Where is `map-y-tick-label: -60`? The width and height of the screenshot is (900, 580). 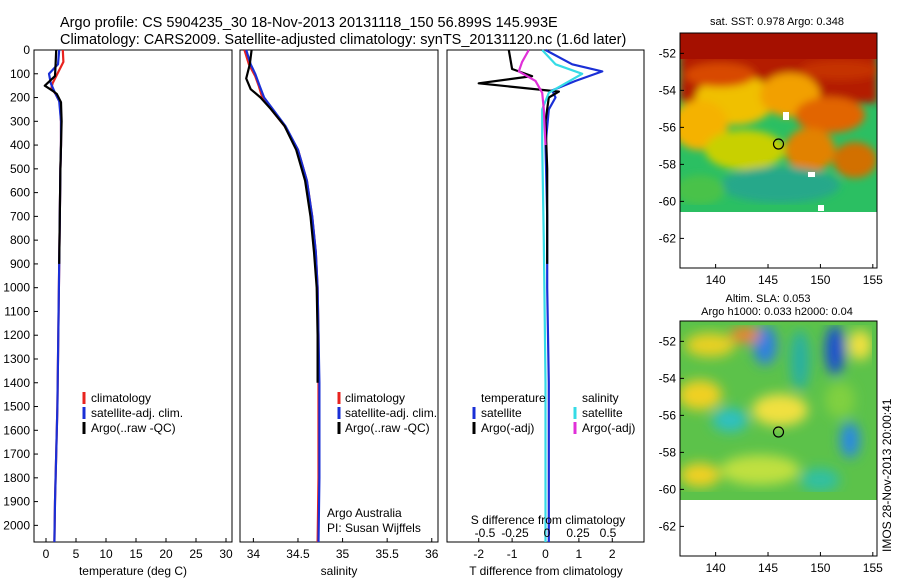 map-y-tick-label: -60 is located at coordinates (668, 489).